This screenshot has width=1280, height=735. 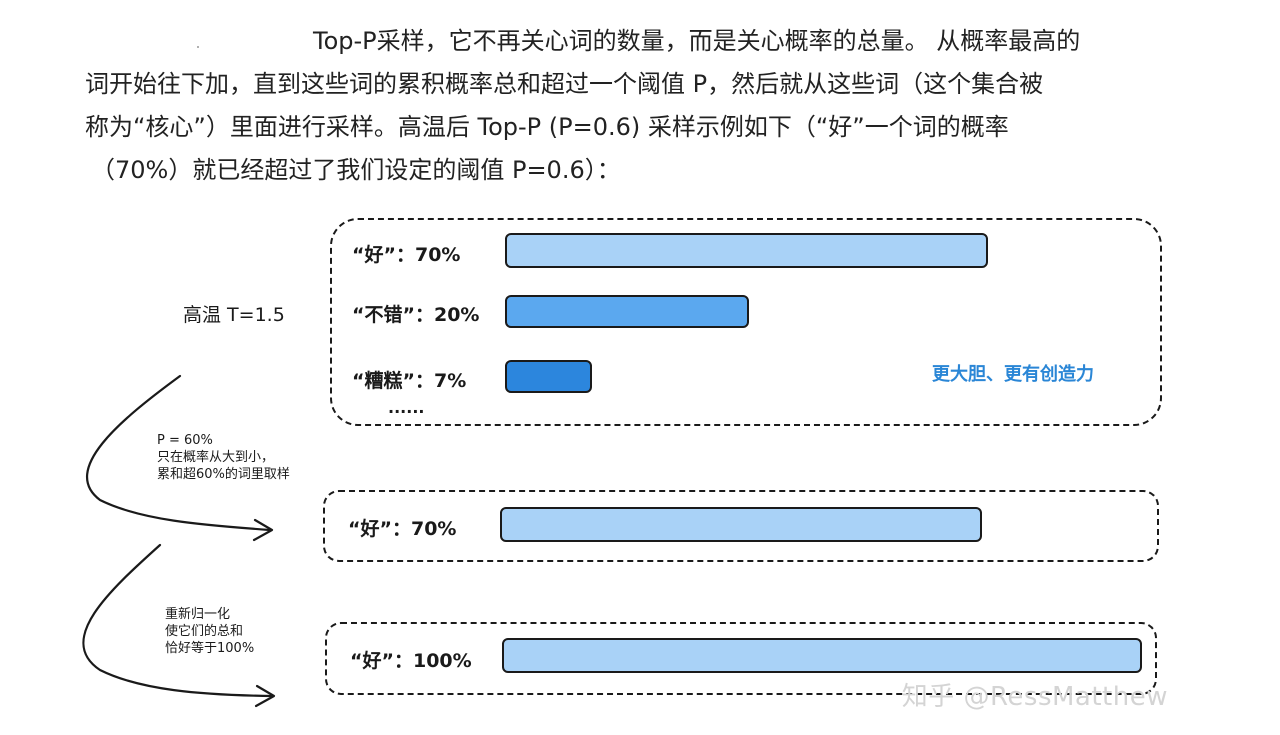 What do you see at coordinates (411, 661) in the screenshot?
I see `step3-item-1-label: “好”：100%` at bounding box center [411, 661].